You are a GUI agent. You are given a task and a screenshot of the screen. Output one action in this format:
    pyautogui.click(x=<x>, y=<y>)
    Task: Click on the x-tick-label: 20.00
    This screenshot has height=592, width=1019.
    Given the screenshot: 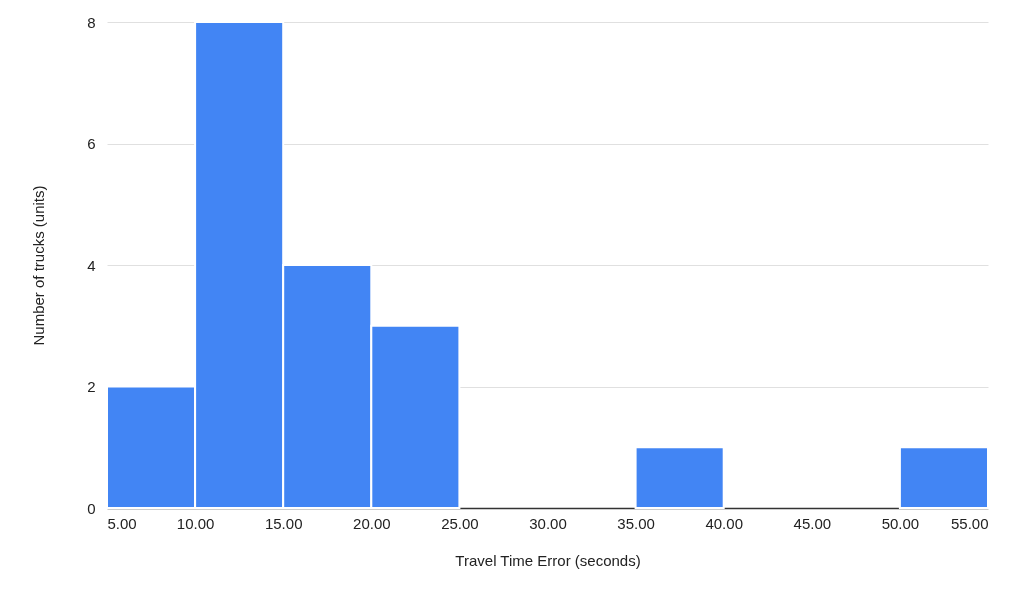 What is the action you would take?
    pyautogui.click(x=372, y=523)
    